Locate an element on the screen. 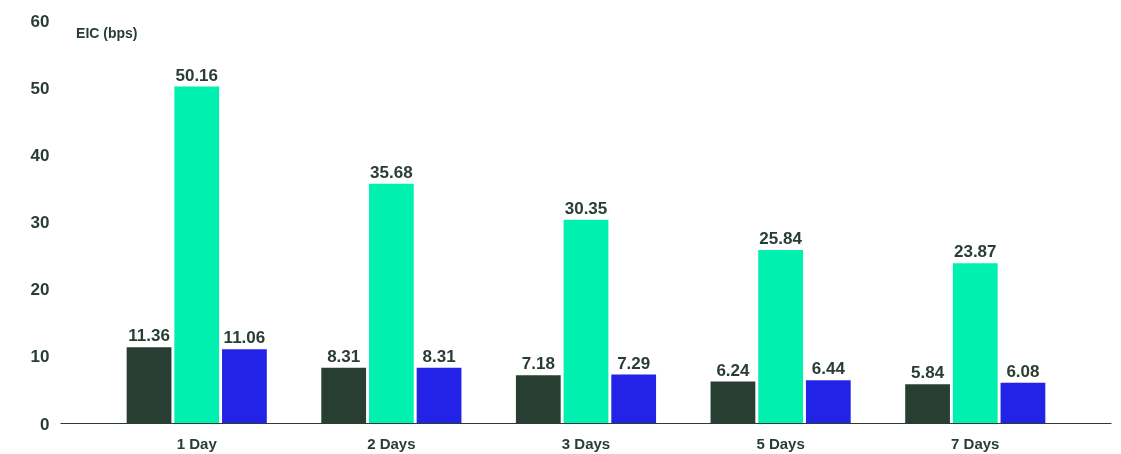 The width and height of the screenshot is (1121, 454). y-tick-label: 0 is located at coordinates (45, 424).